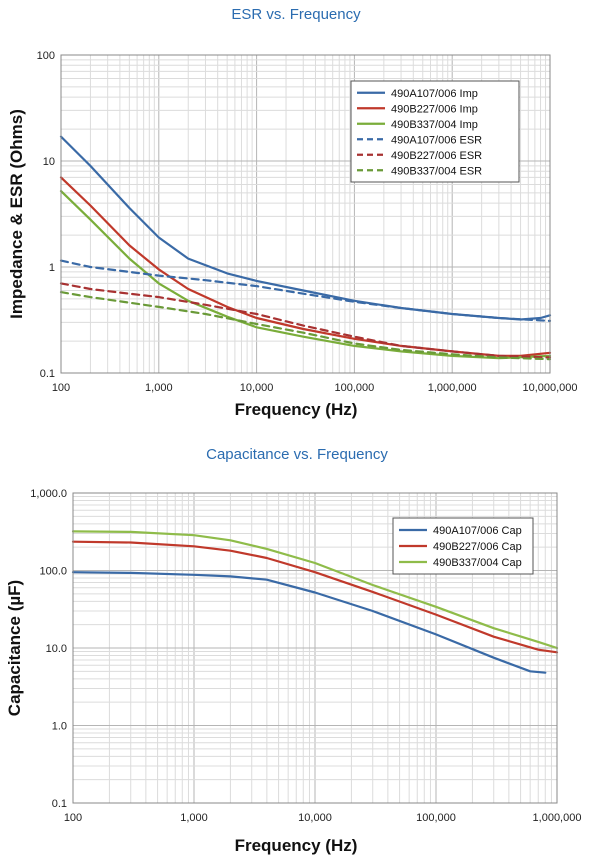  What do you see at coordinates (61, 388) in the screenshot?
I see `esr-x-tick-label: 100` at bounding box center [61, 388].